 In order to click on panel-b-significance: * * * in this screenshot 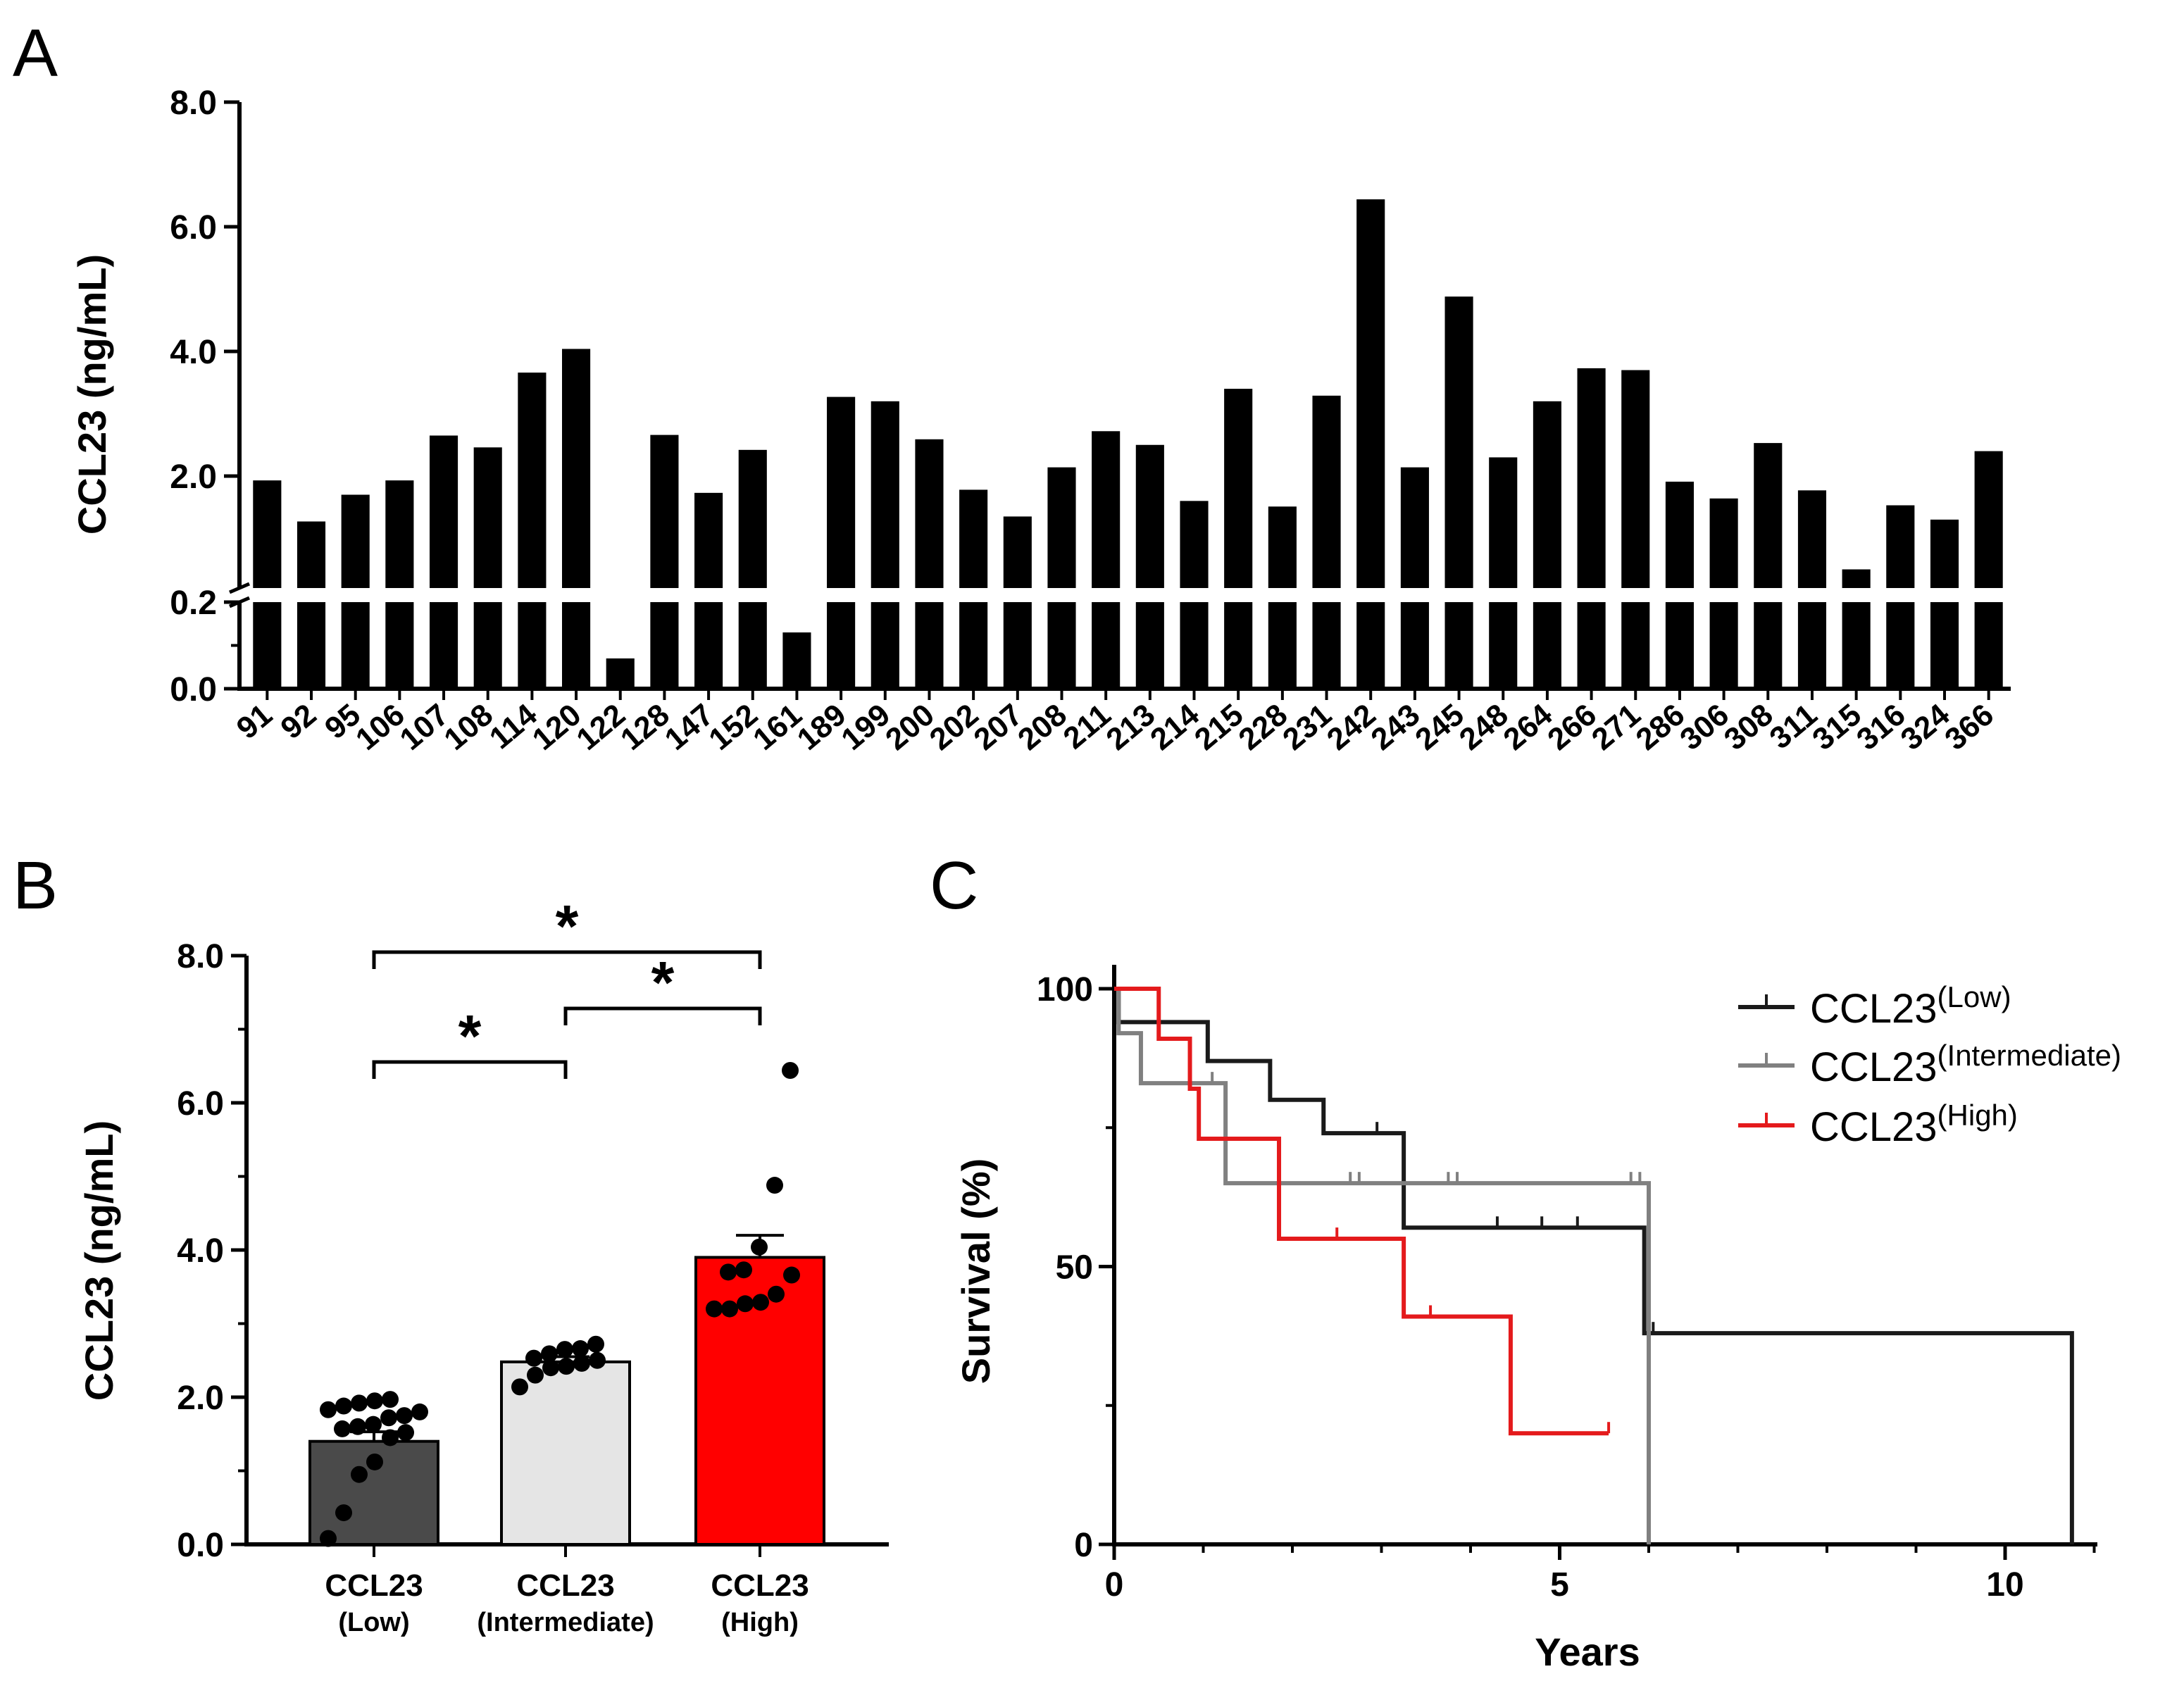, I will do `click(567, 986)`.